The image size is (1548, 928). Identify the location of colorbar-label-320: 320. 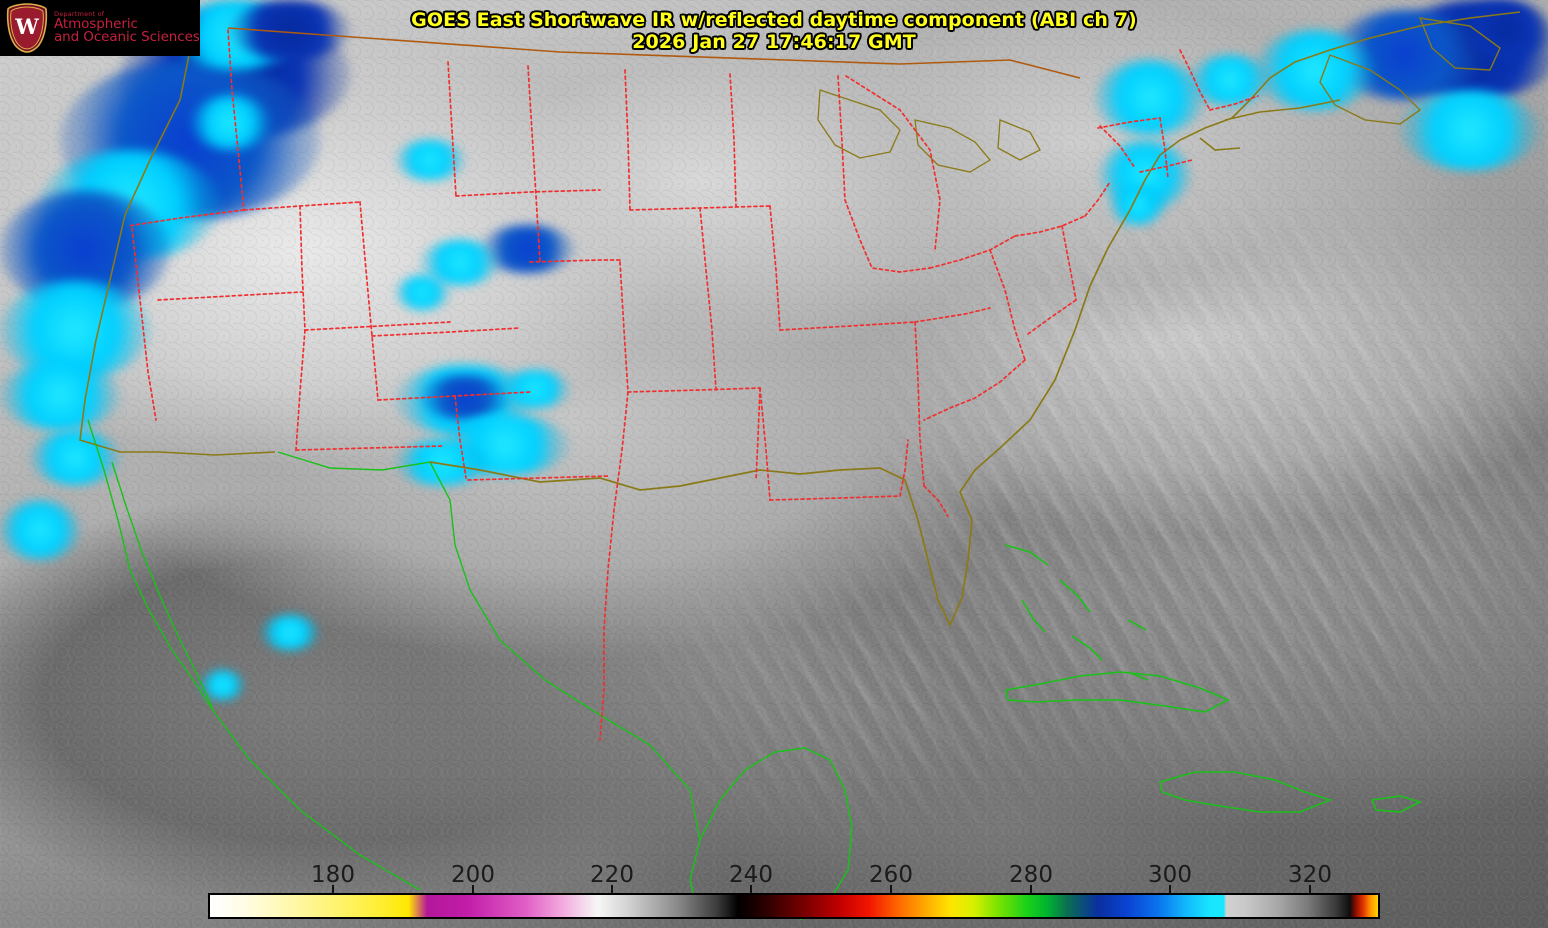
(1310, 875).